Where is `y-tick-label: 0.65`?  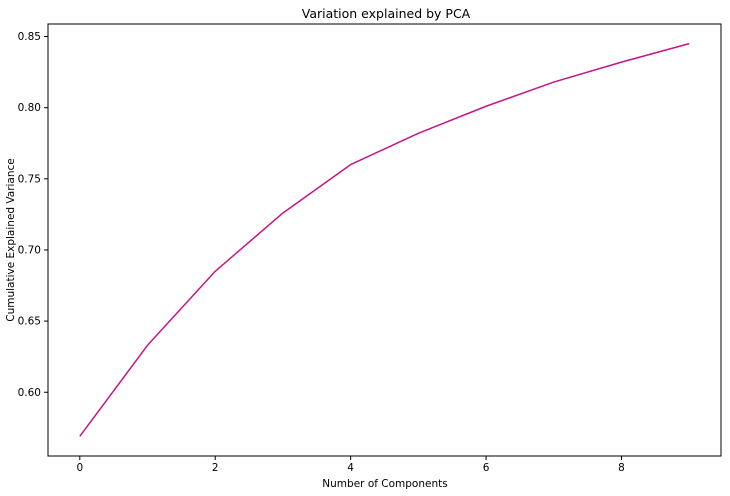
y-tick-label: 0.65 is located at coordinates (29, 322).